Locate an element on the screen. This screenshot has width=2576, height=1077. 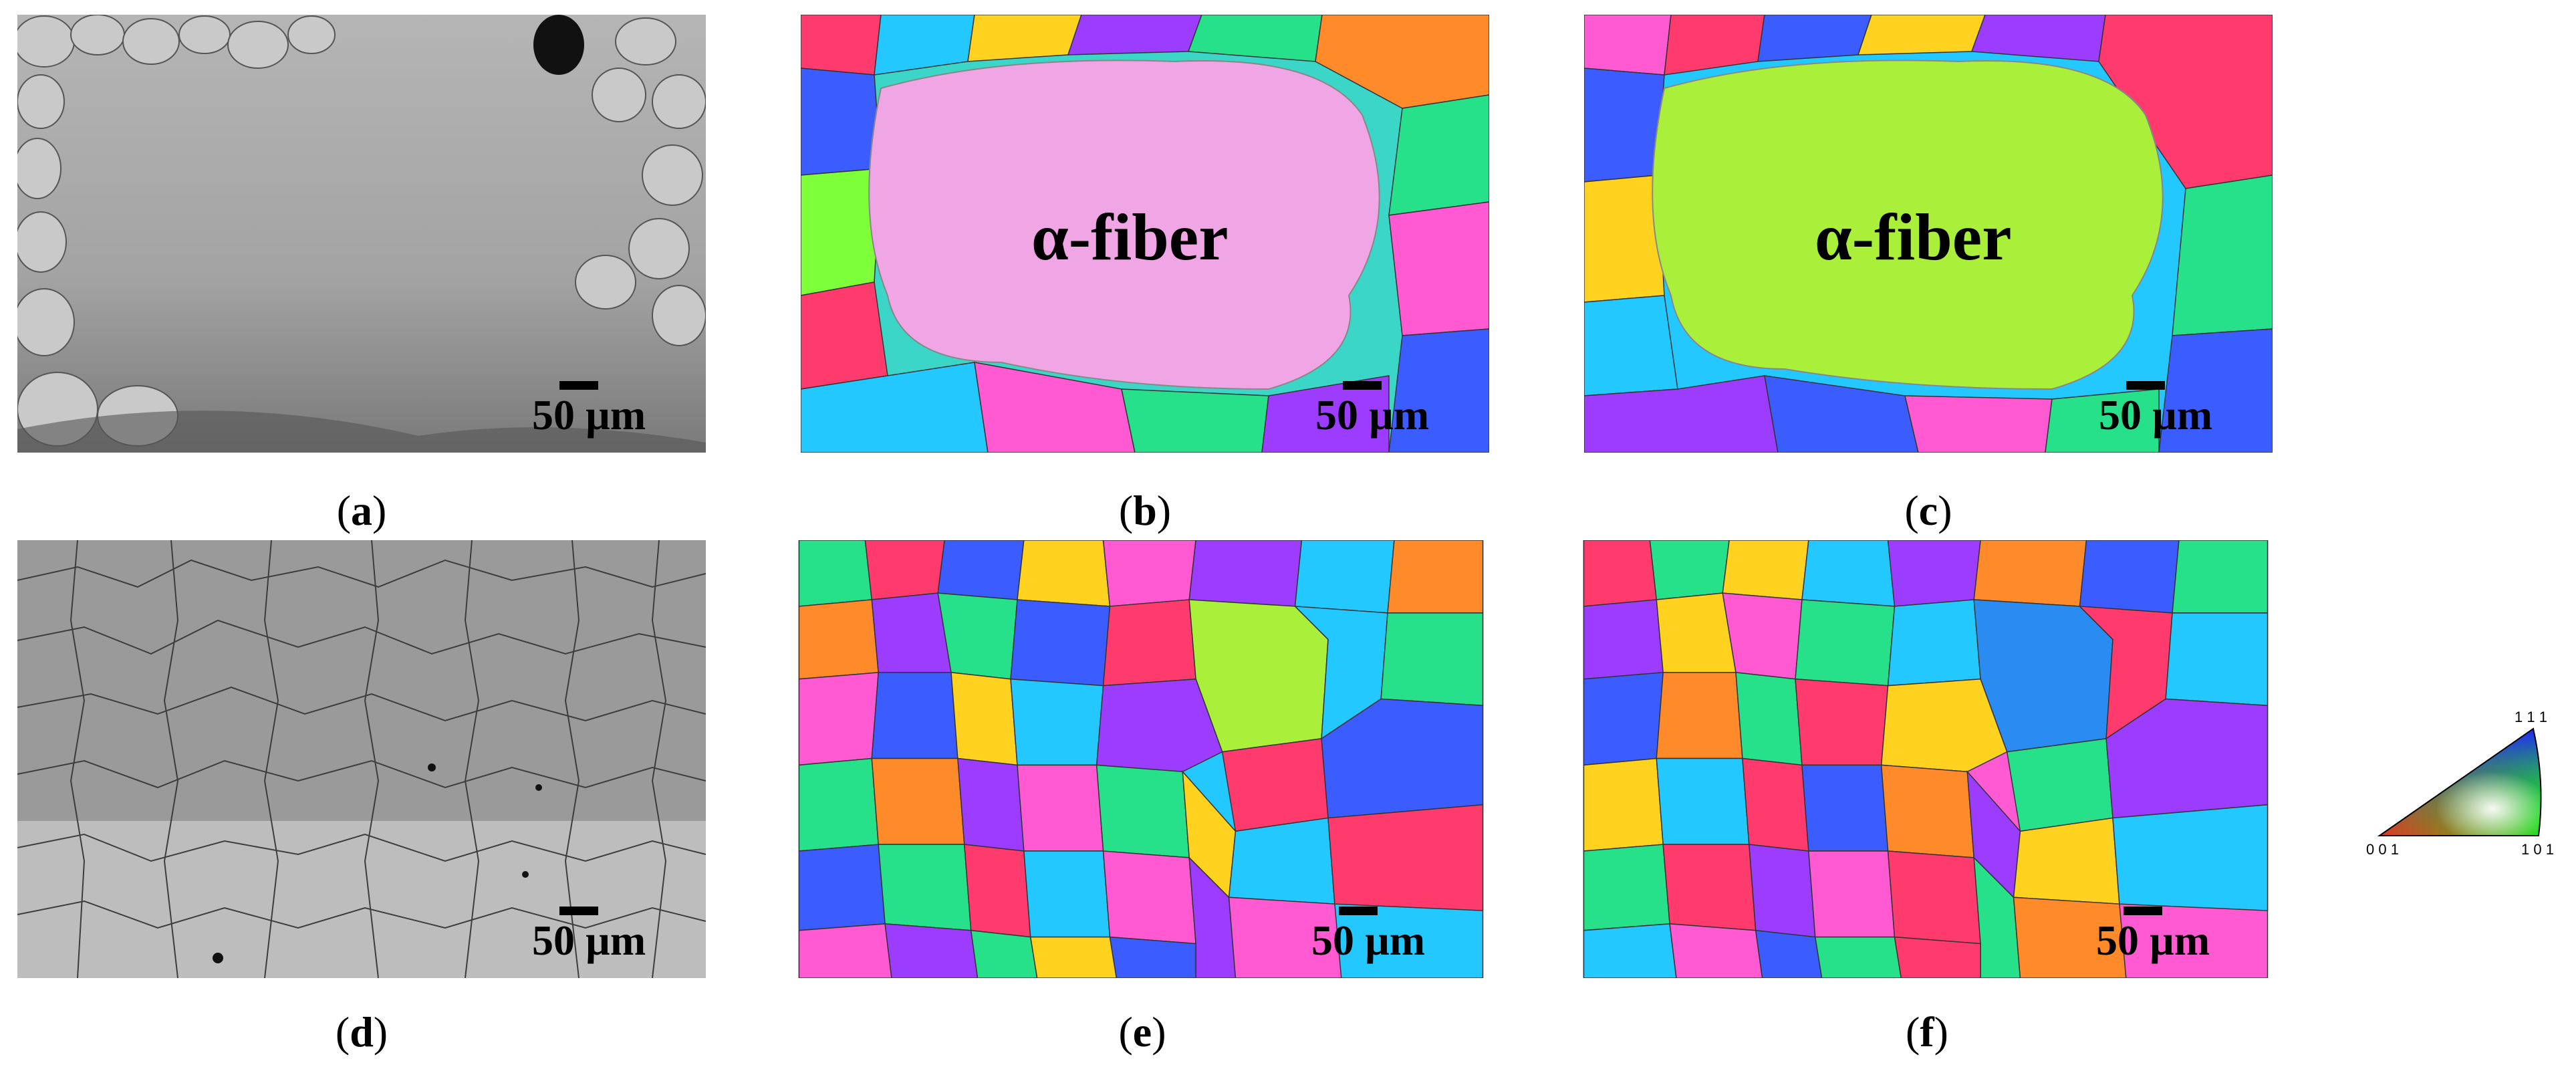
caption-b: (b) is located at coordinates (1145, 511).